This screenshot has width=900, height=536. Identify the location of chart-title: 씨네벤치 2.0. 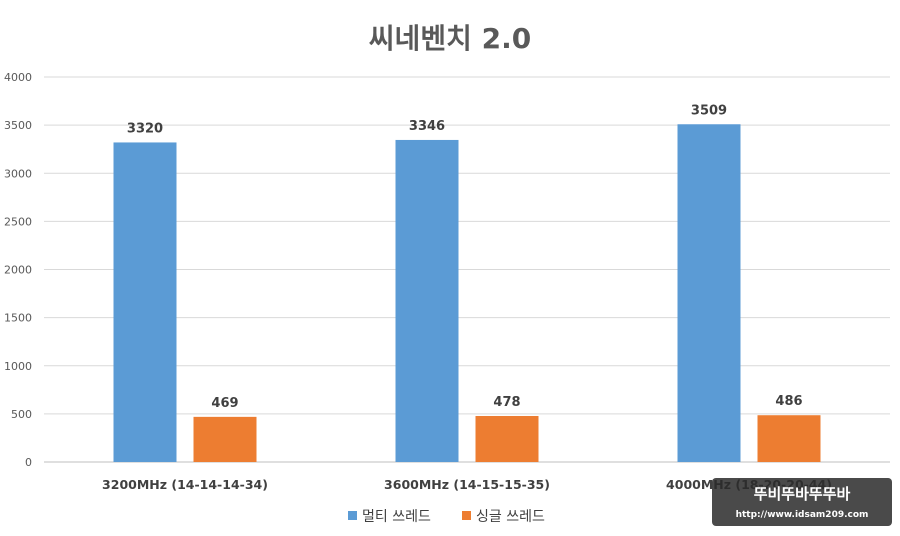
(450, 38).